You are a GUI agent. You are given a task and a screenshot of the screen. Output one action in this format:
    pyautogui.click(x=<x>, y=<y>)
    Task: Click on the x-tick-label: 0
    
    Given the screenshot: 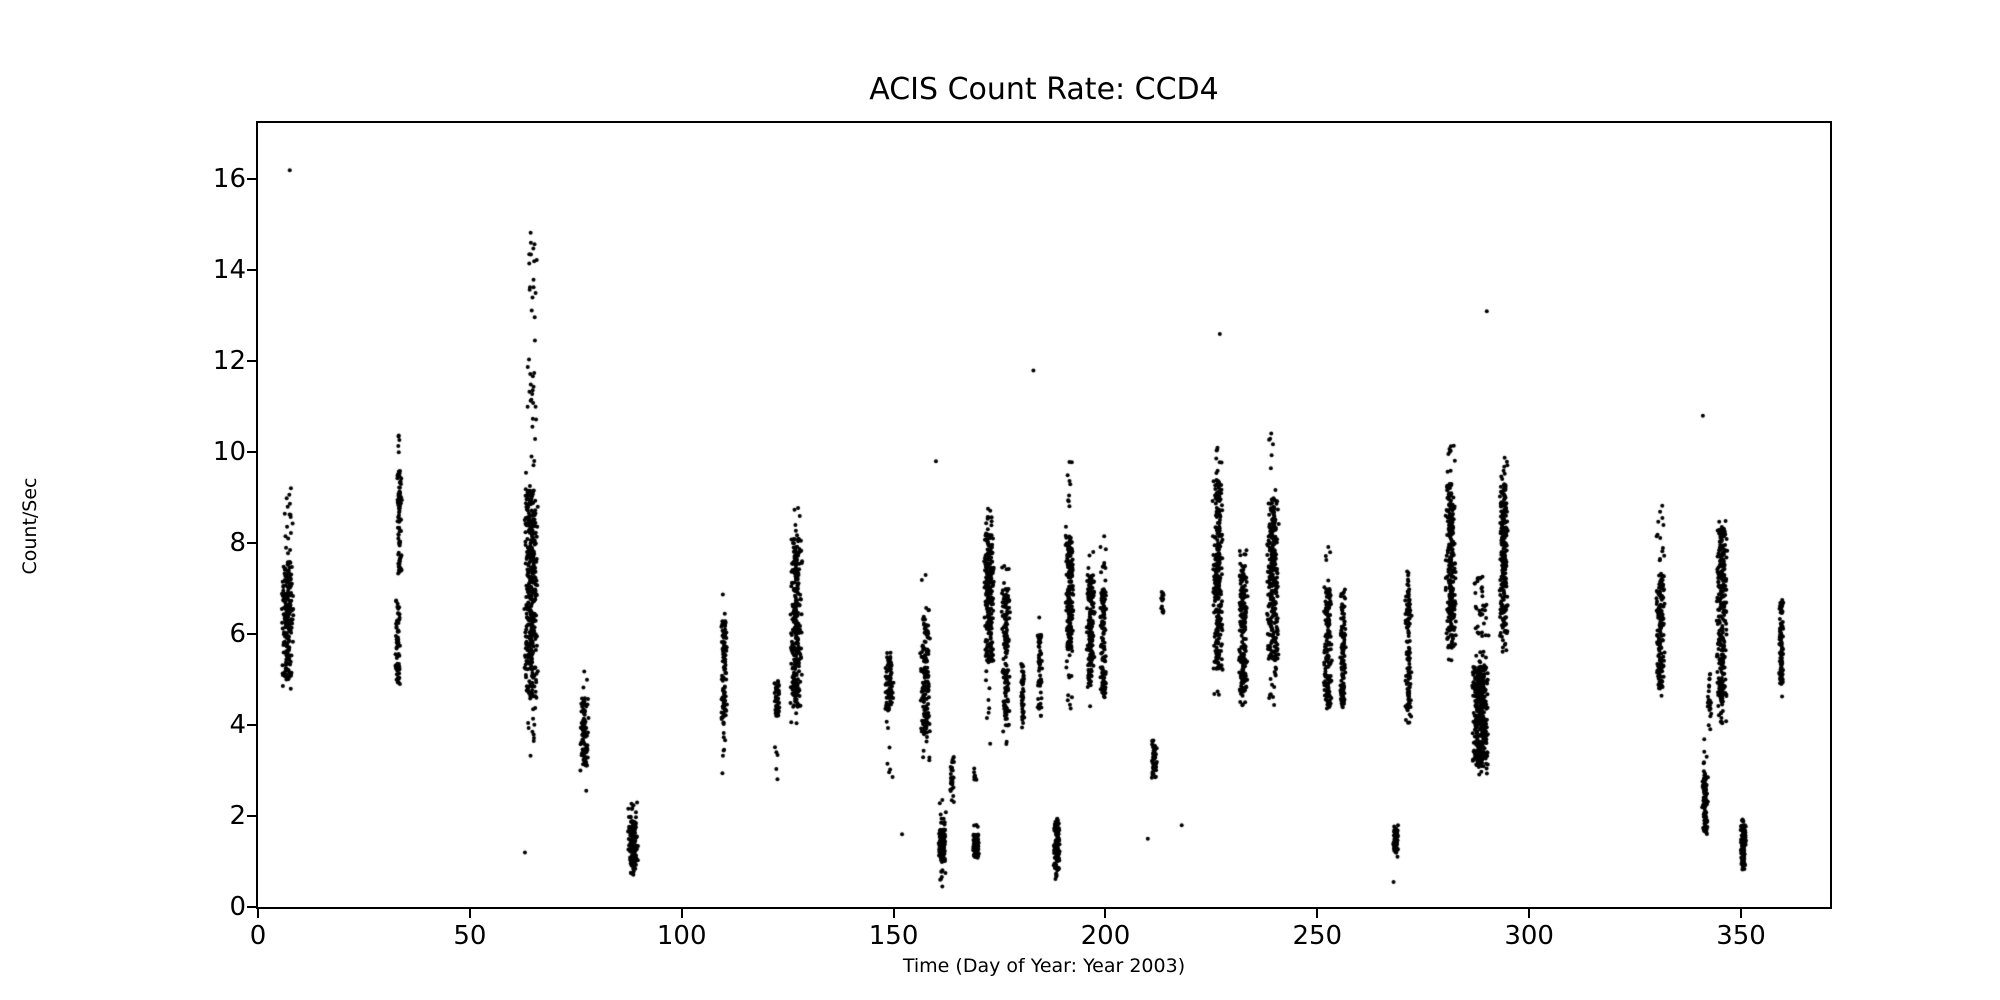 What is the action you would take?
    pyautogui.click(x=258, y=936)
    